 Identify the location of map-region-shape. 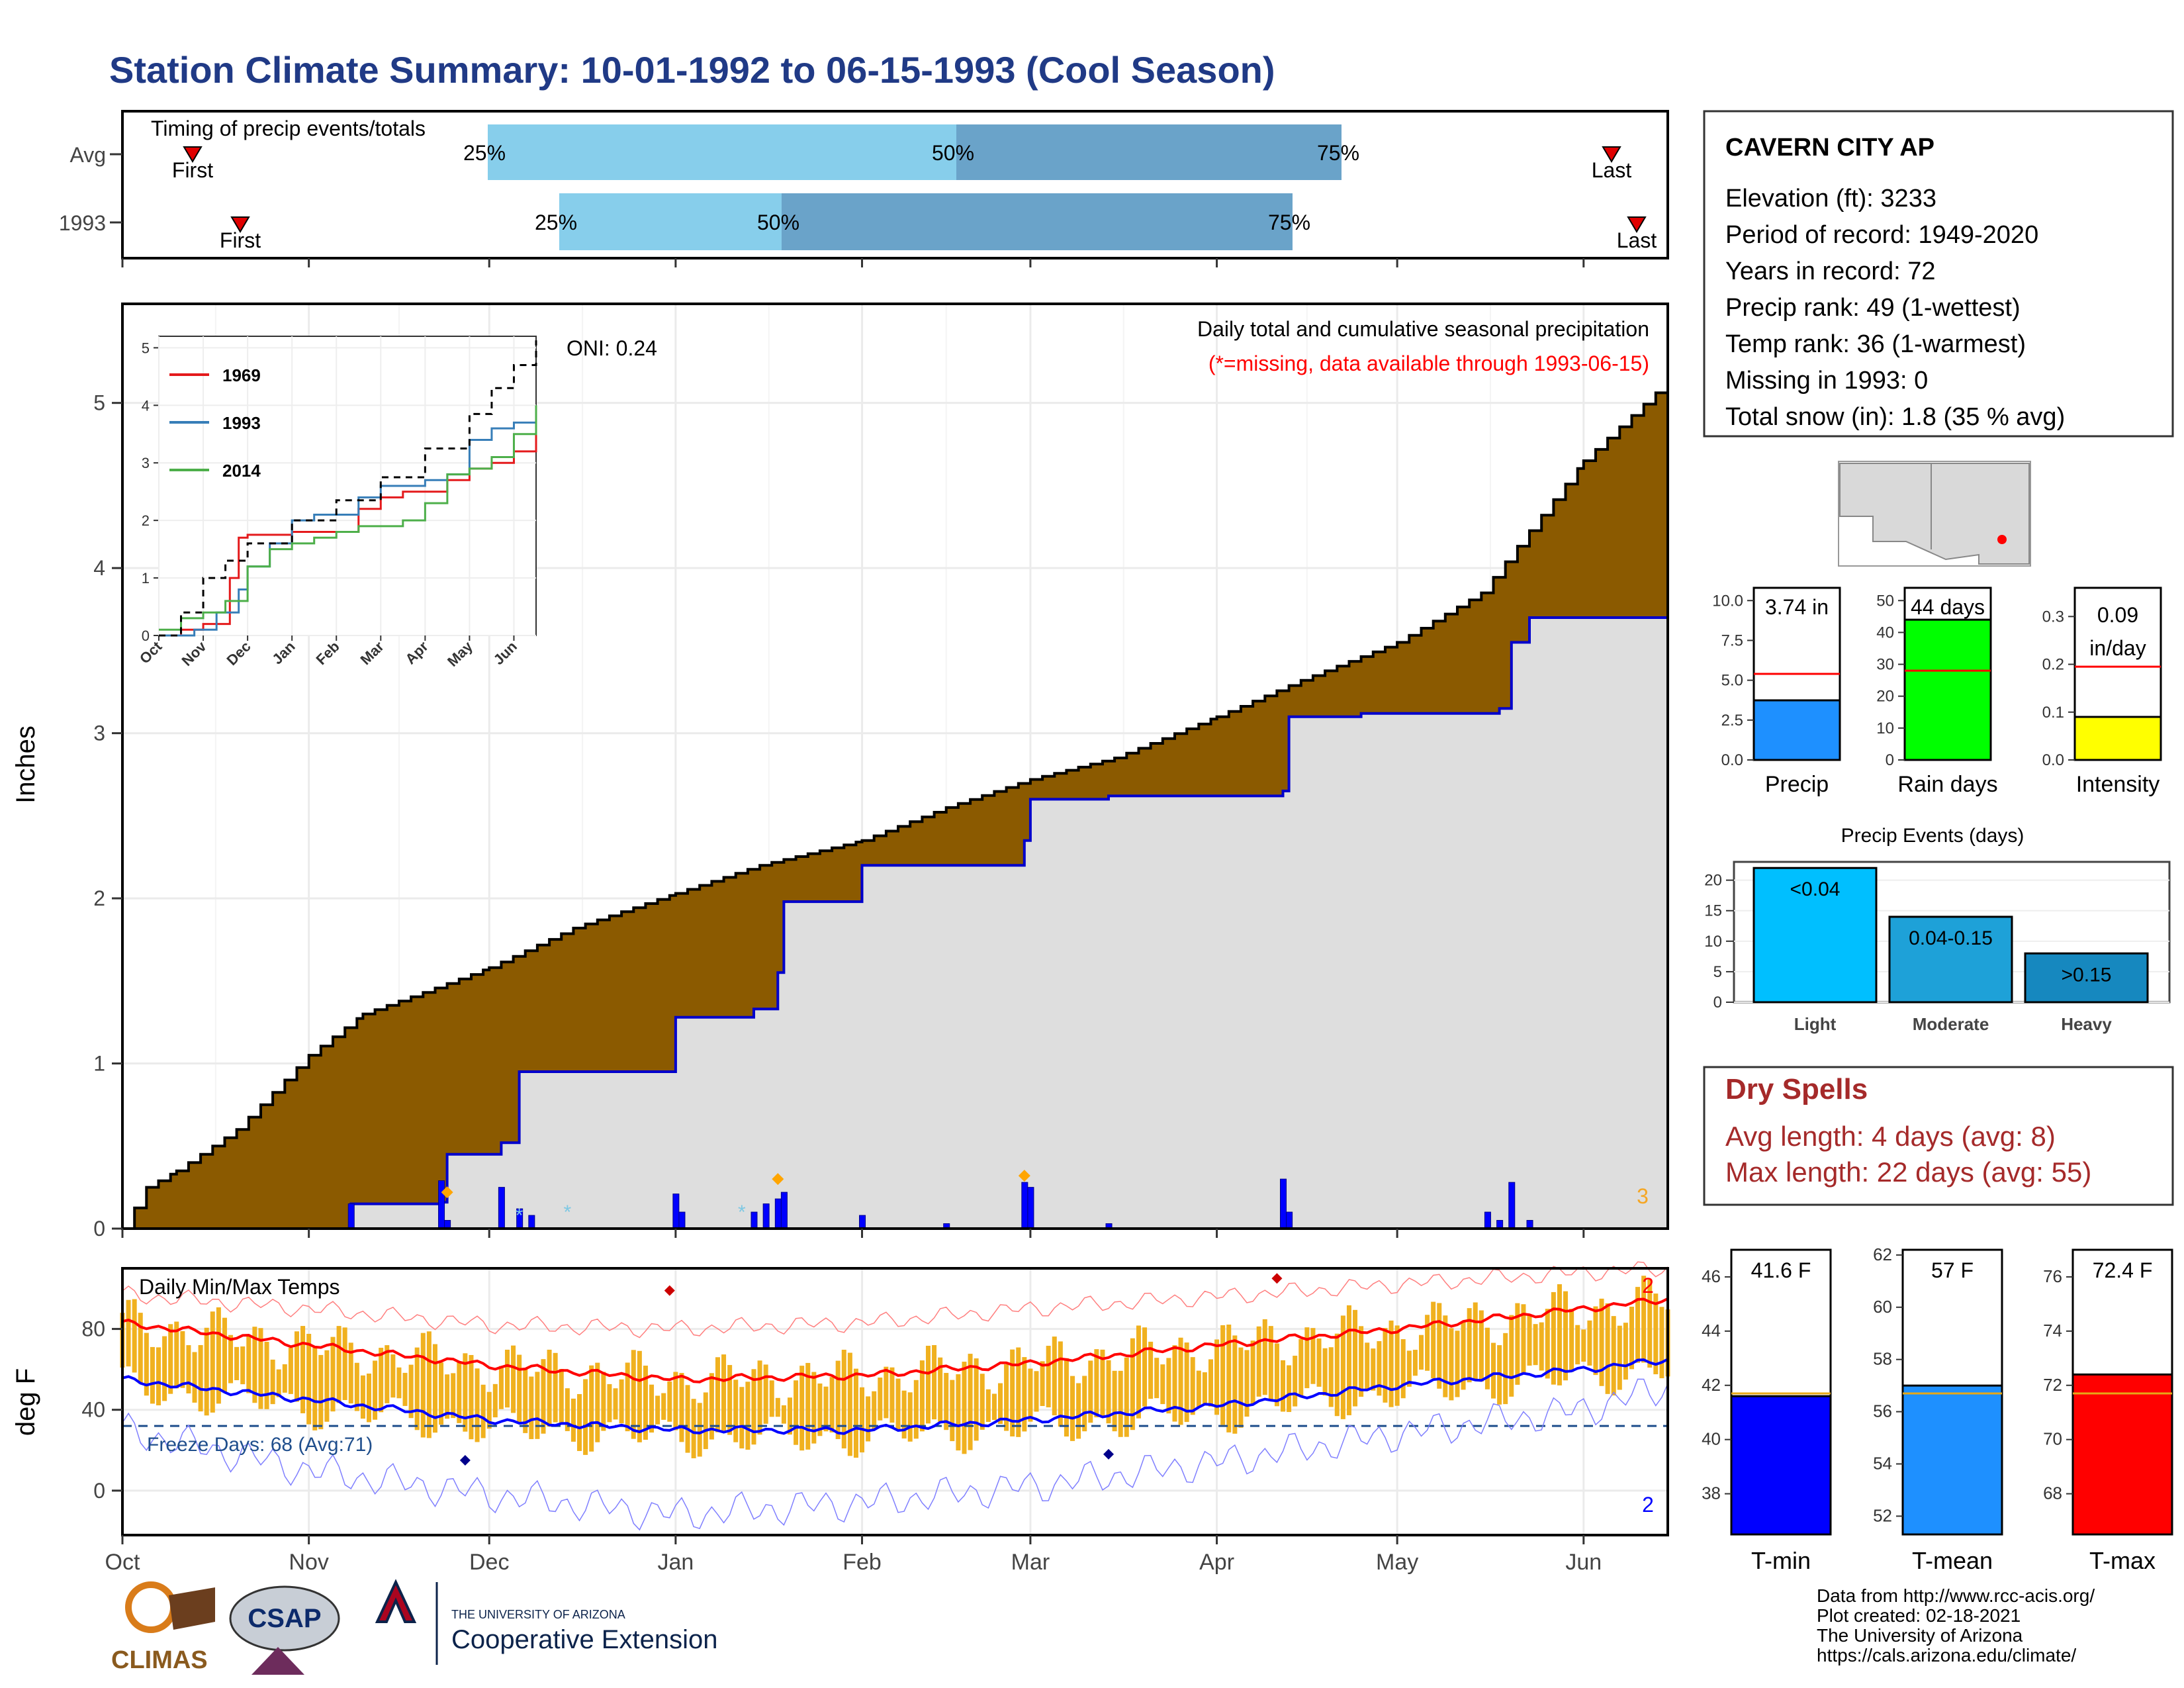
(1934, 514).